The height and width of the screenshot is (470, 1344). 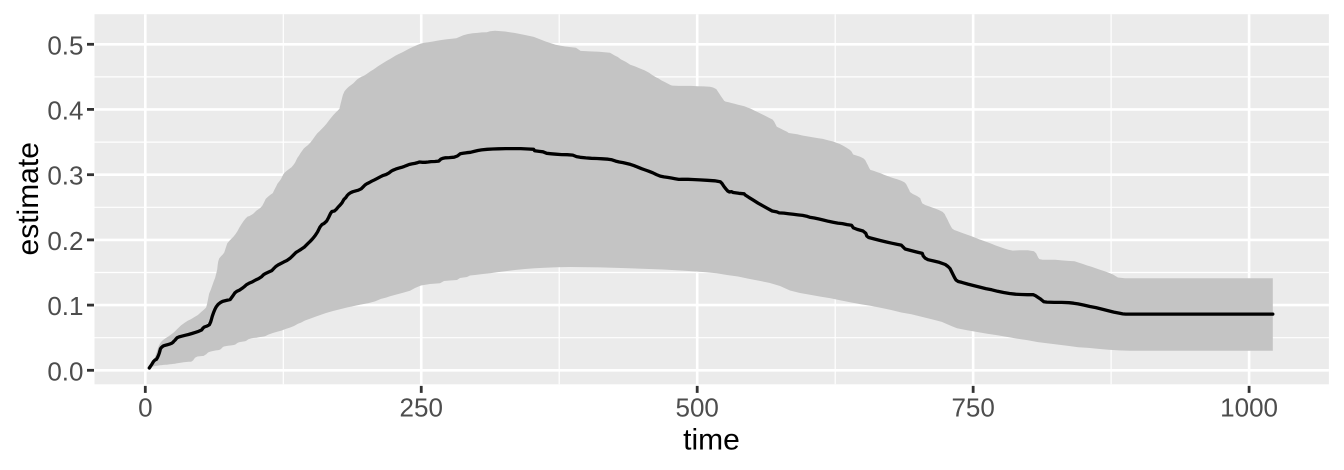 What do you see at coordinates (972, 407) in the screenshot?
I see `svg-text: 750` at bounding box center [972, 407].